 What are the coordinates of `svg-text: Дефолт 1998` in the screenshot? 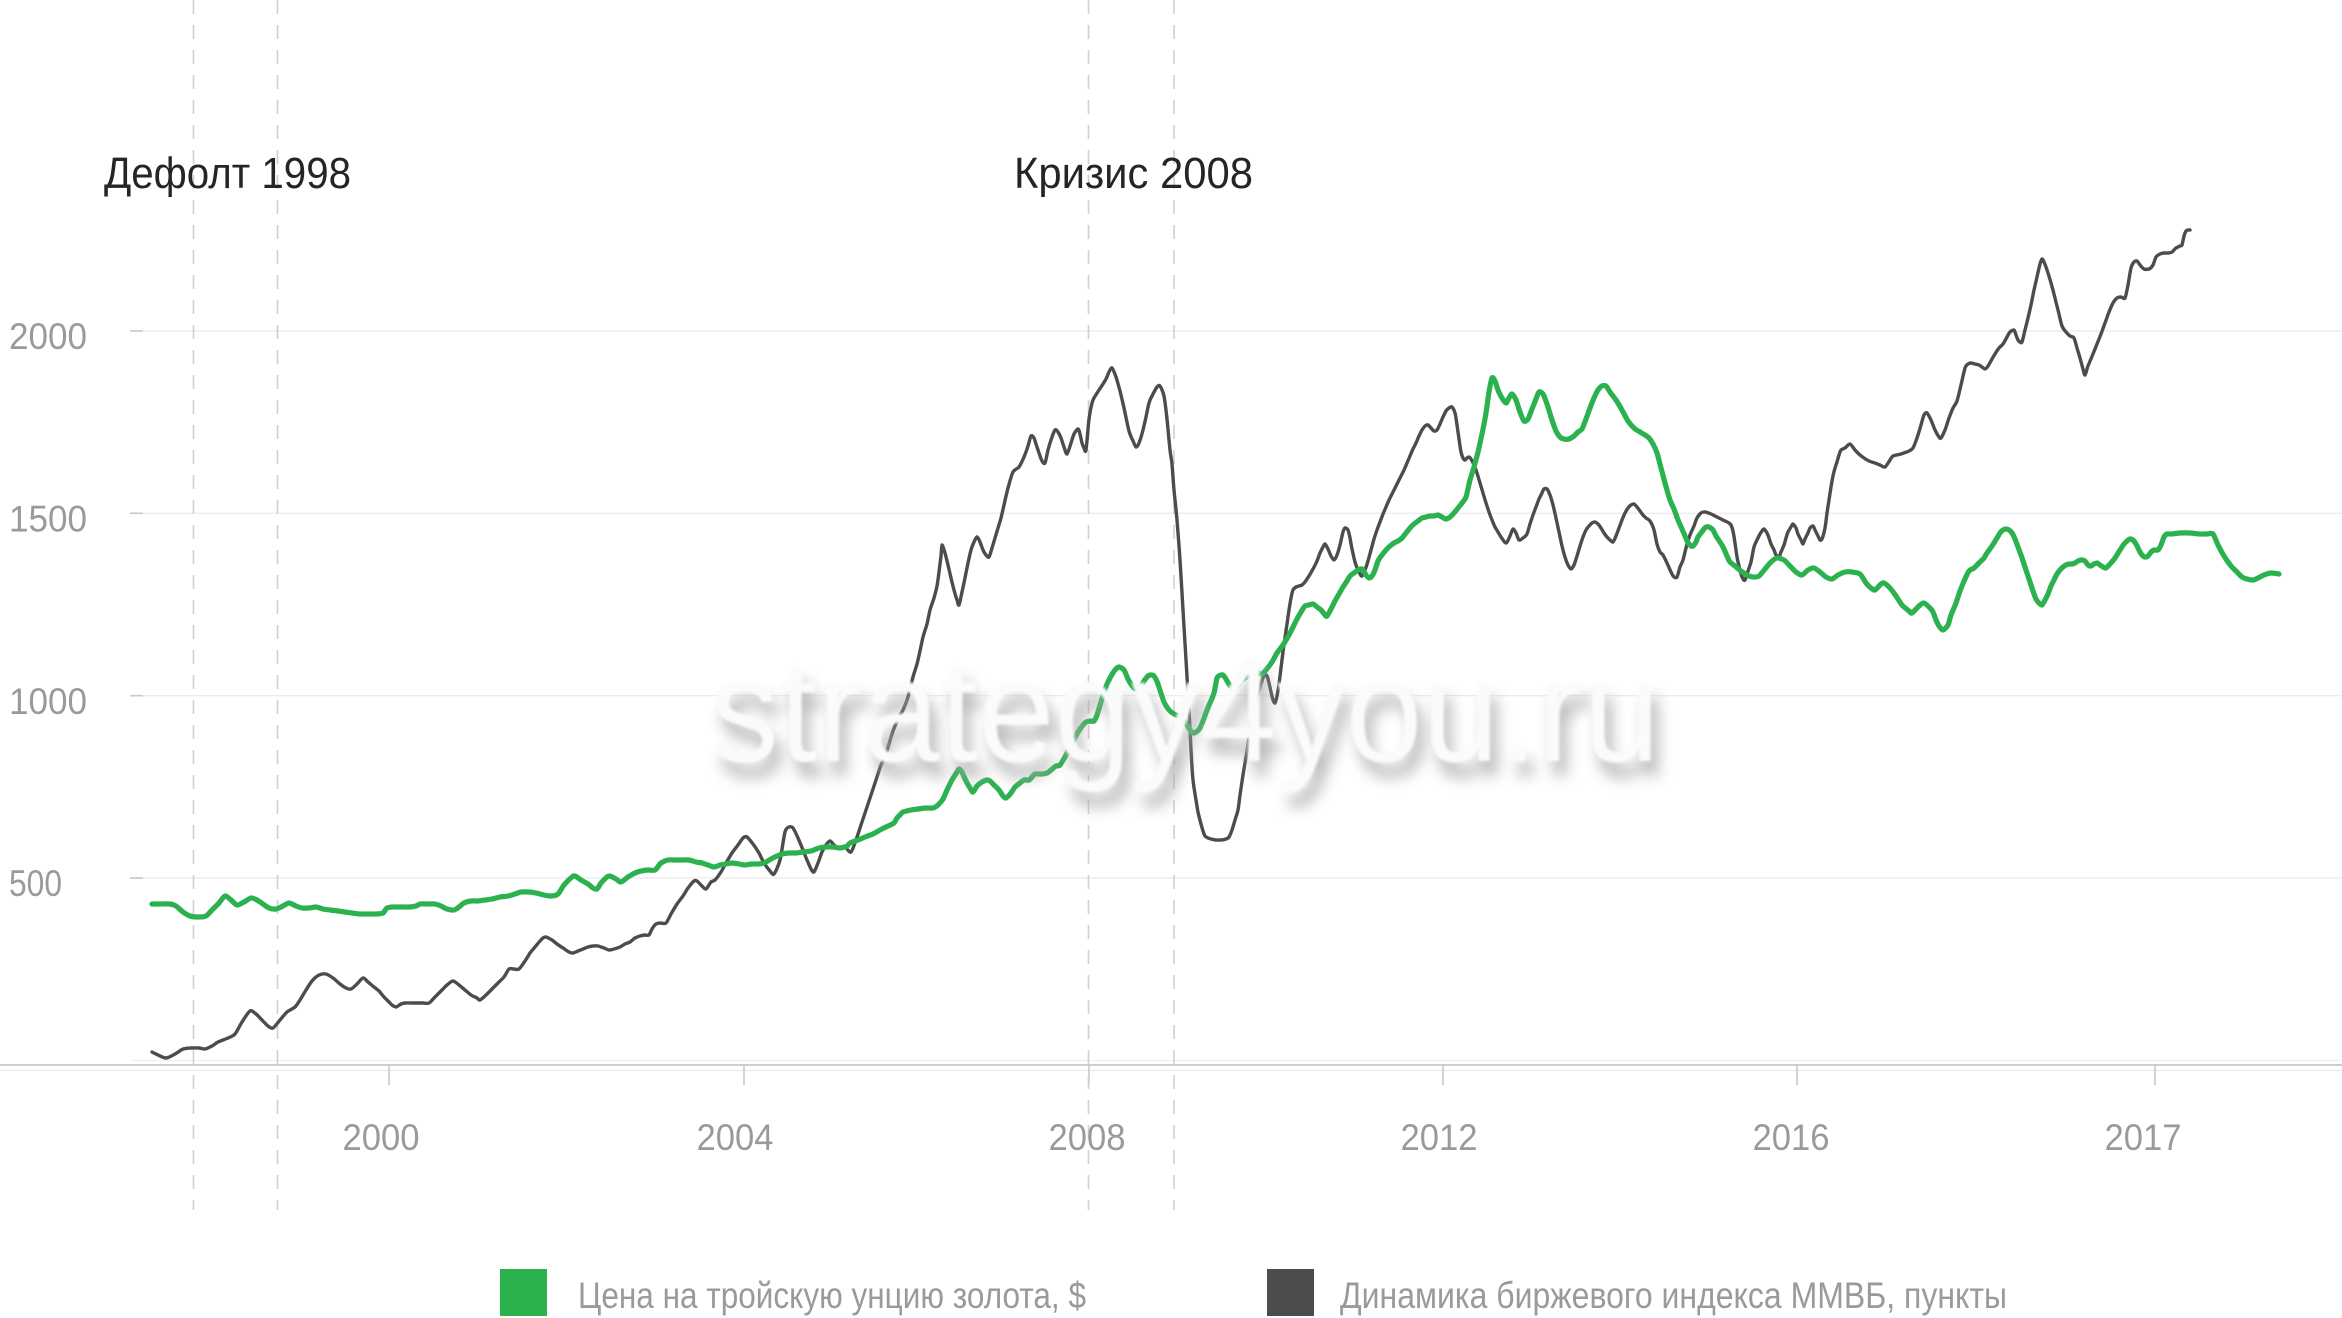 It's located at (227, 173).